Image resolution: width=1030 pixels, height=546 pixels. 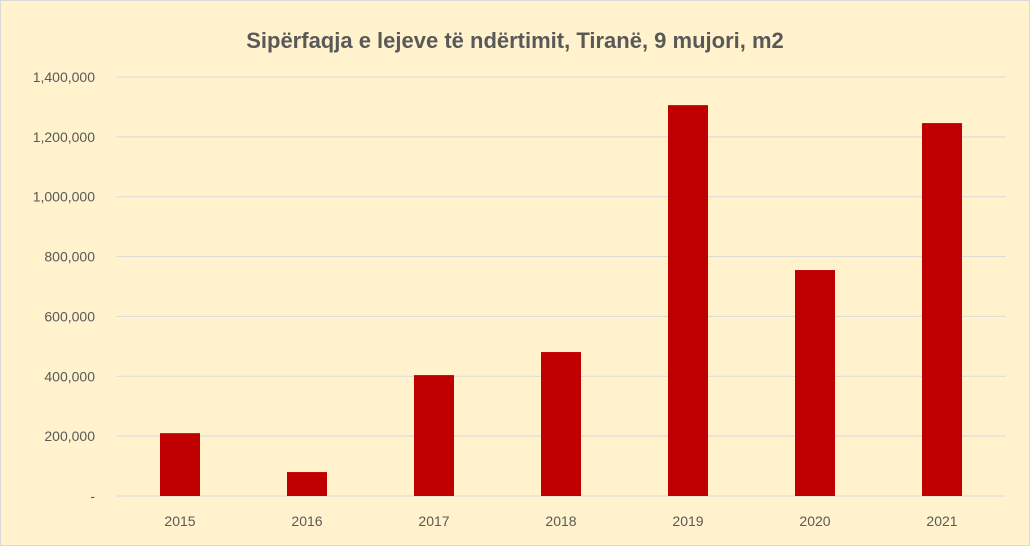 What do you see at coordinates (942, 309) in the screenshot?
I see `bar-2021` at bounding box center [942, 309].